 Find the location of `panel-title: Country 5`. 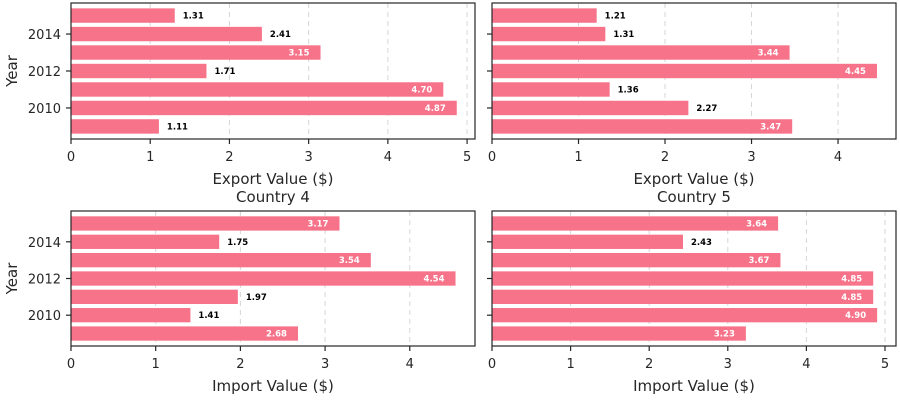

panel-title: Country 5 is located at coordinates (694, 197).